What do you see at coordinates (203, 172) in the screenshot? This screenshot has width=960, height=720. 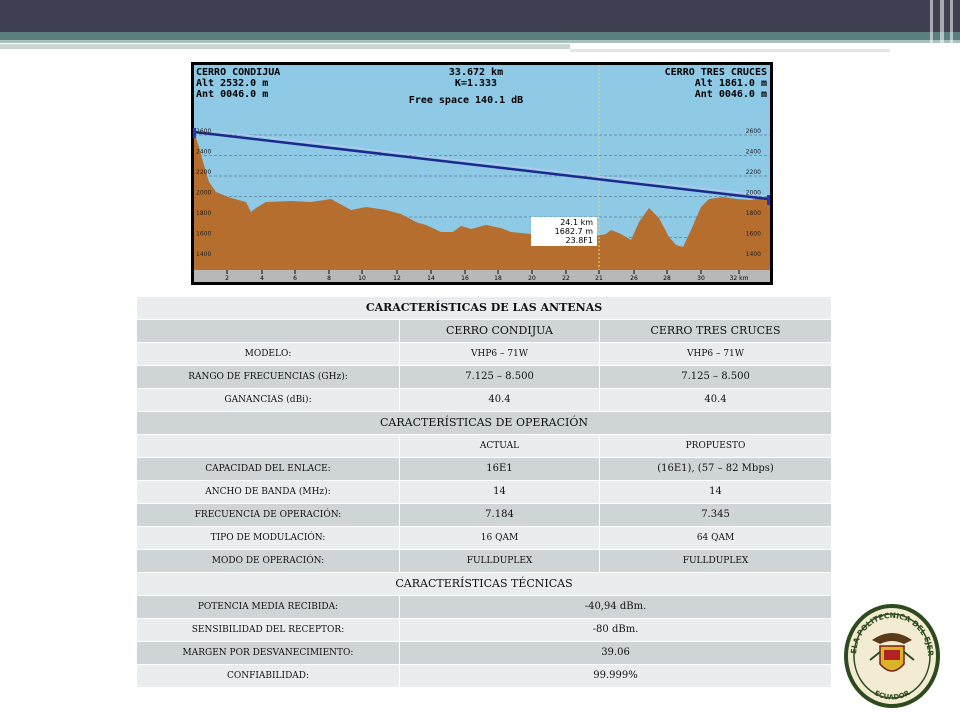 I see `y-tick-label-left: 2200` at bounding box center [203, 172].